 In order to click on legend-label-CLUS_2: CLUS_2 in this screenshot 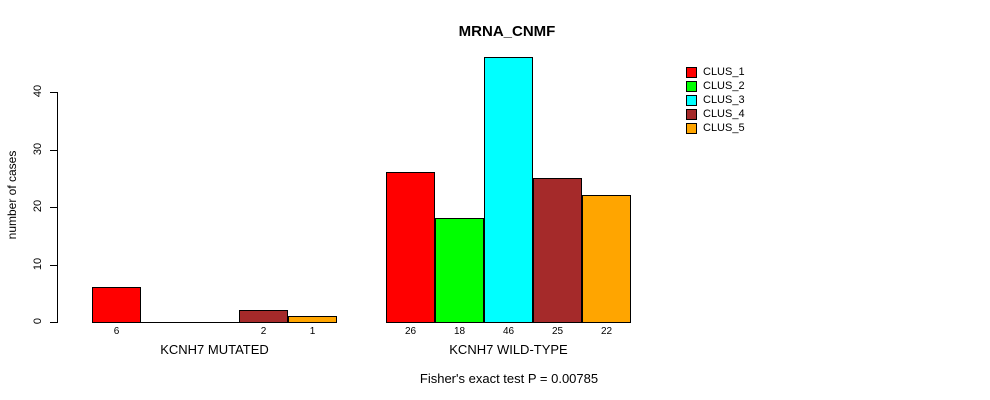, I will do `click(724, 86)`.